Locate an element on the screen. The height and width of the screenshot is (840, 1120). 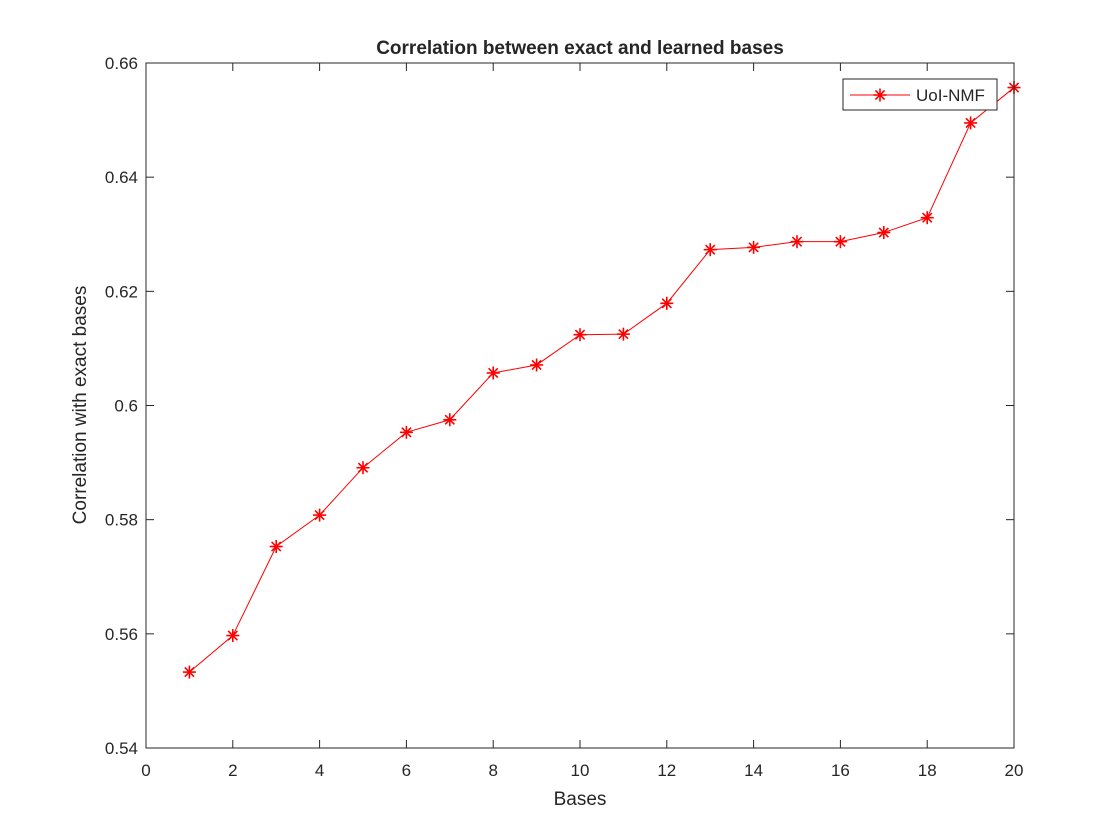
legend: UoI-NMF is located at coordinates (920, 94).